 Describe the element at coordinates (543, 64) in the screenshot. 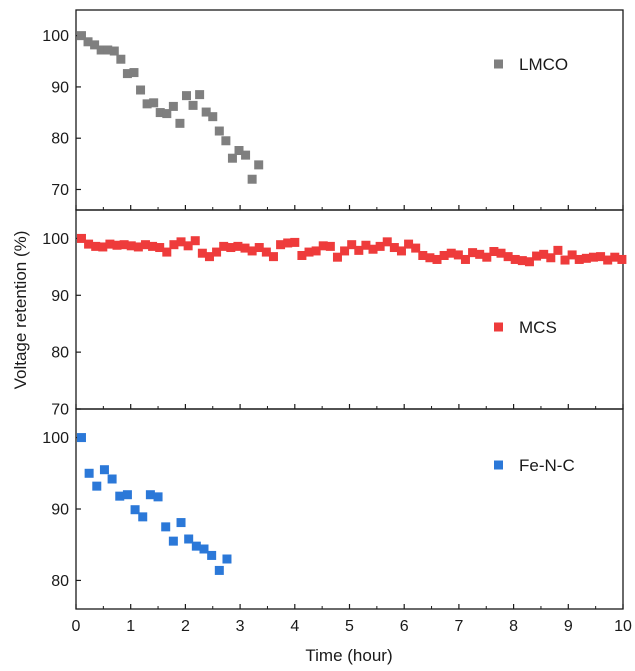

I see `legend-label: LMCO` at that location.